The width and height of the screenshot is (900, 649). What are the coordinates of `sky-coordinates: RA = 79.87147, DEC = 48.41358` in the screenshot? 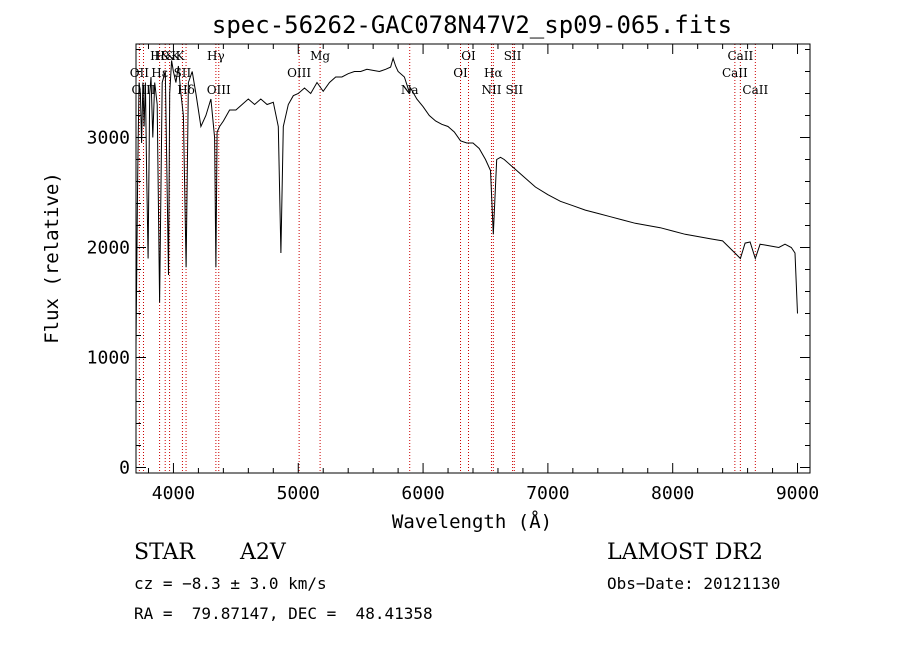 It's located at (283, 613).